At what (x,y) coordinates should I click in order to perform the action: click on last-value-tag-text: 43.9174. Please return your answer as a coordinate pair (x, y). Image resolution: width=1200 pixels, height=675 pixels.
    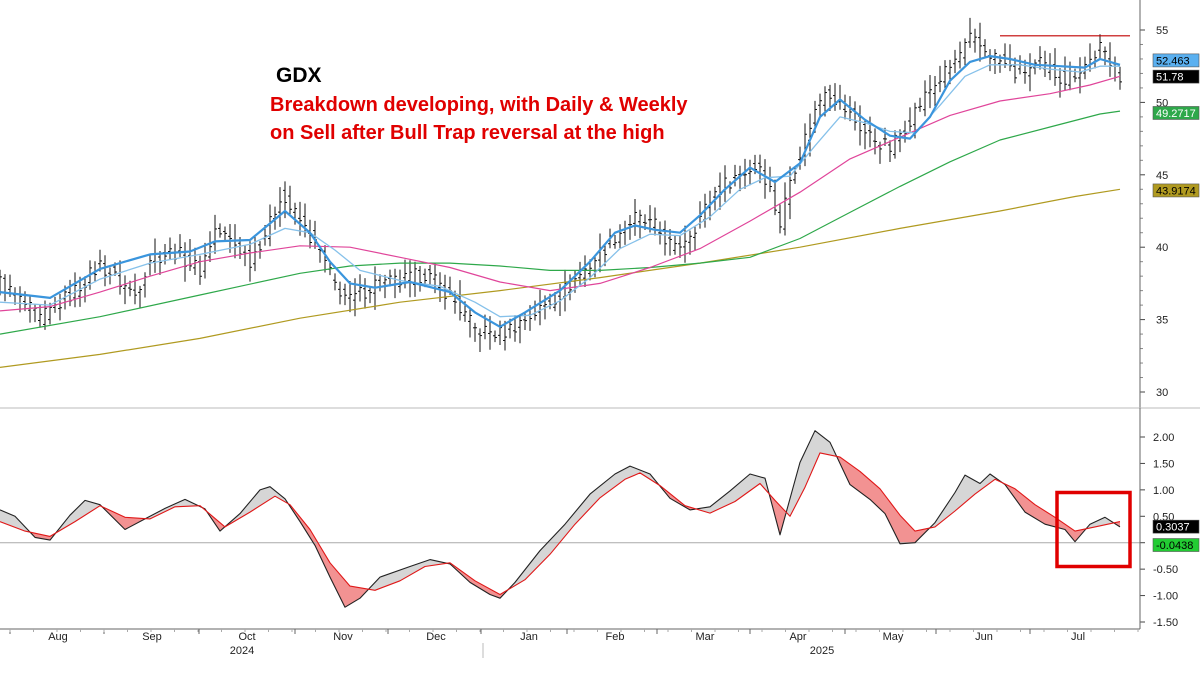
    Looking at the image, I should click on (1176, 191).